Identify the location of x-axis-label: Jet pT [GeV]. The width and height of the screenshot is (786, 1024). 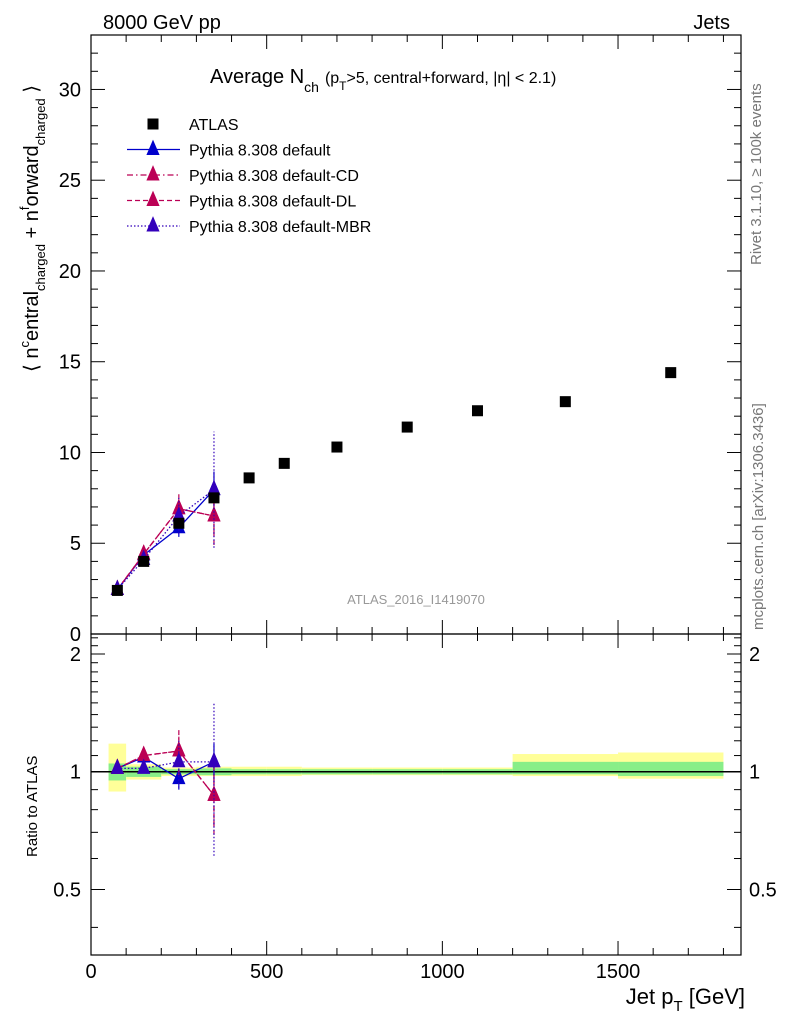
(685, 999).